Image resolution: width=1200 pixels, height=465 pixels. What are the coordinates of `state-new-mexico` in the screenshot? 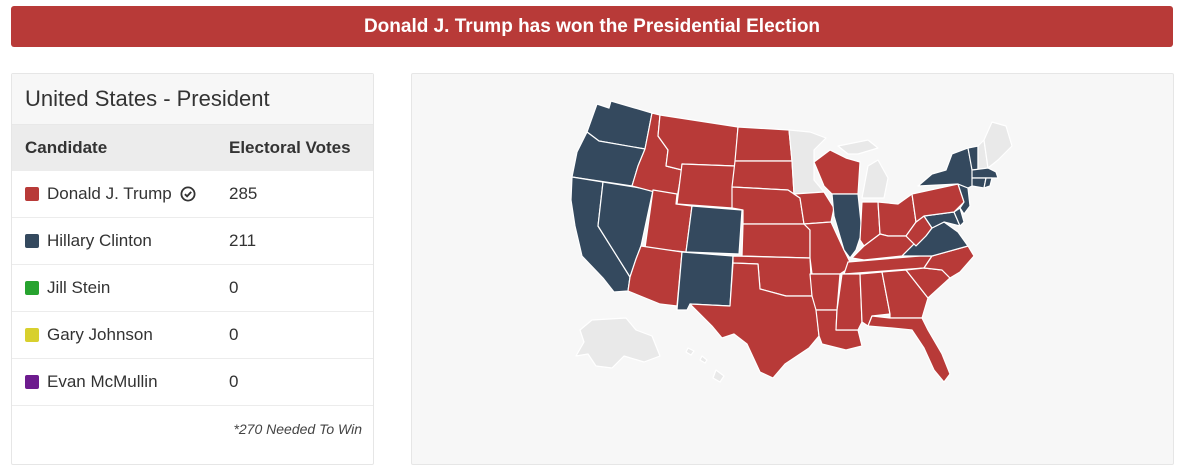 It's located at (705, 281).